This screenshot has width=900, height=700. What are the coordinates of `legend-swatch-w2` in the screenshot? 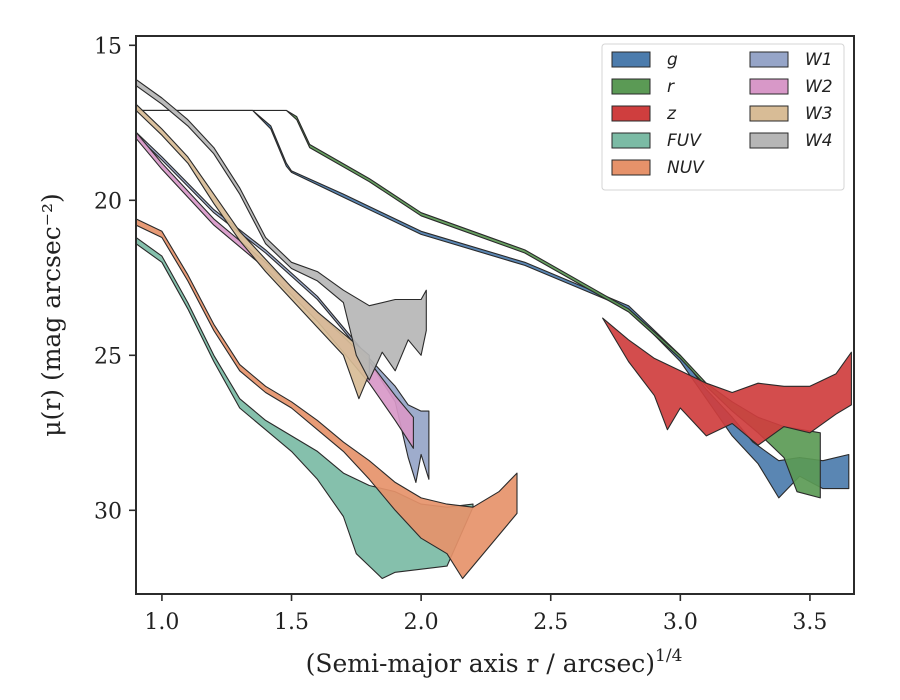 It's located at (769, 86).